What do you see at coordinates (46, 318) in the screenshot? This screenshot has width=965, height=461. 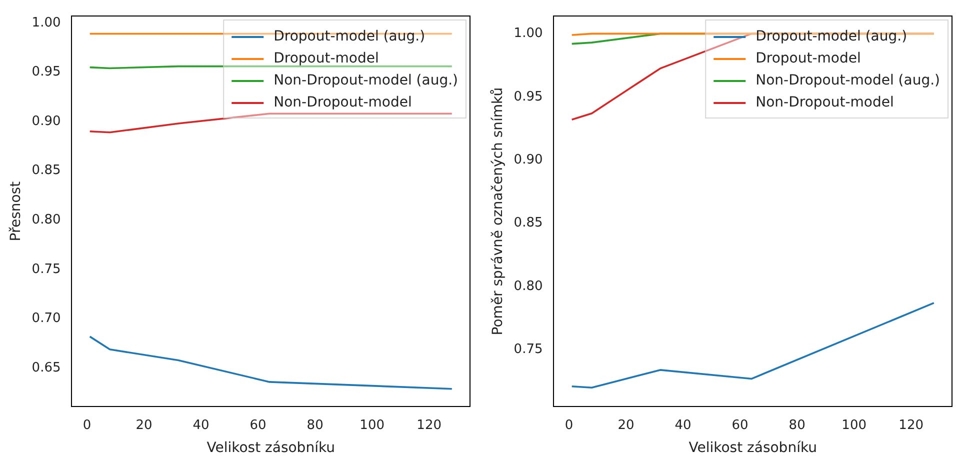 I see `y-tick-label: 0.70` at bounding box center [46, 318].